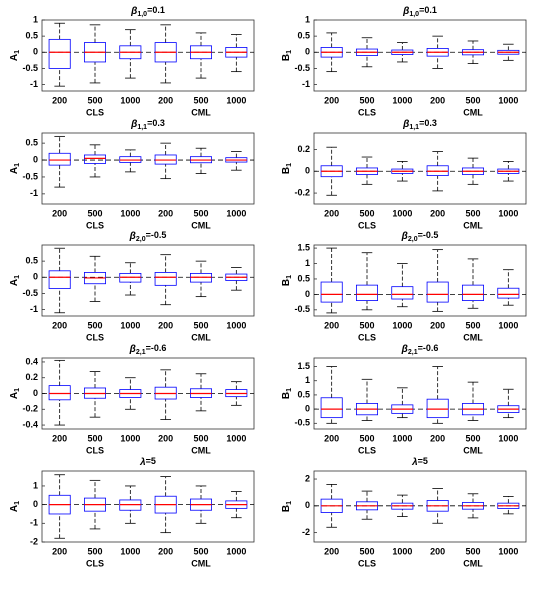 The width and height of the screenshot is (550, 599). What do you see at coordinates (34, 541) in the screenshot?
I see `y-tick-label: -2` at bounding box center [34, 541].